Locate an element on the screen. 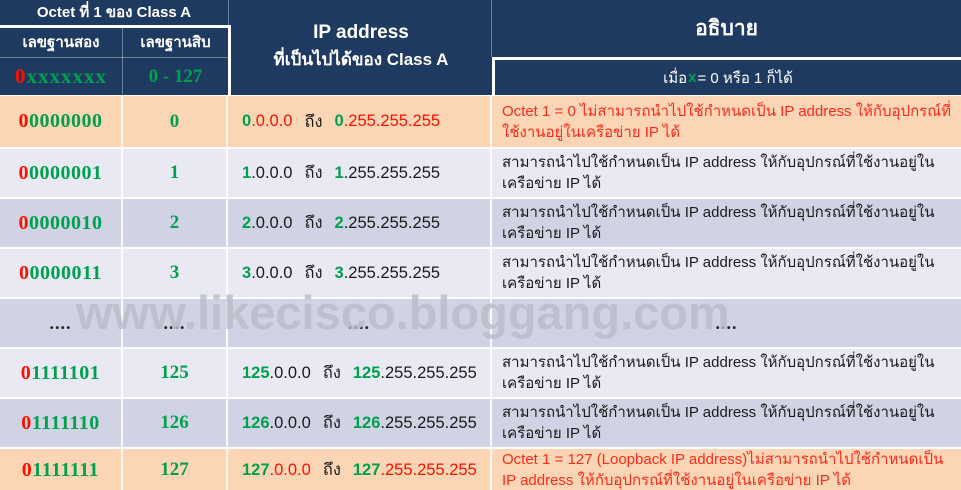 The width and height of the screenshot is (961, 490). binary-pattern: 0 xxxxxxx is located at coordinates (61, 76).